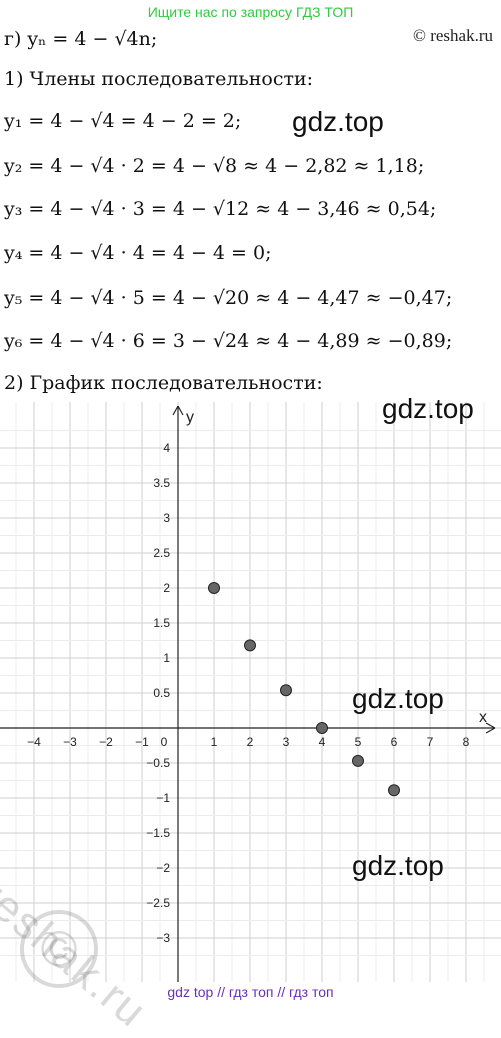  Describe the element at coordinates (34, 742) in the screenshot. I see `x-tick-label: −4` at that location.